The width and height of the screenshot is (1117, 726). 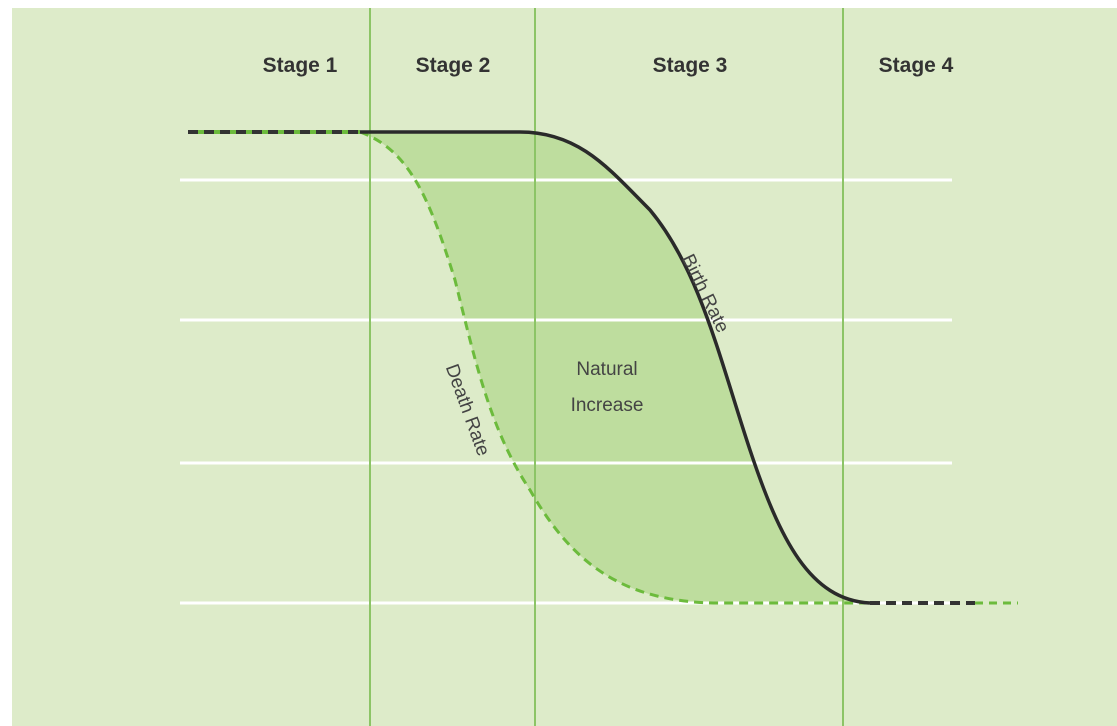 I want to click on stage-label: Stage 4, so click(x=916, y=65).